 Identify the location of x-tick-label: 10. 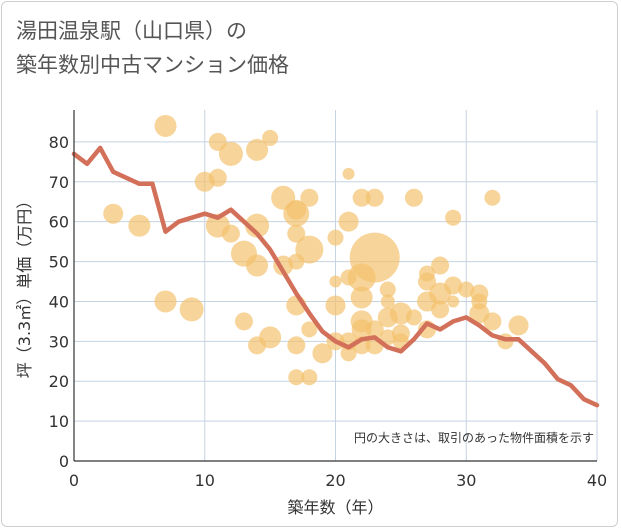
(205, 480).